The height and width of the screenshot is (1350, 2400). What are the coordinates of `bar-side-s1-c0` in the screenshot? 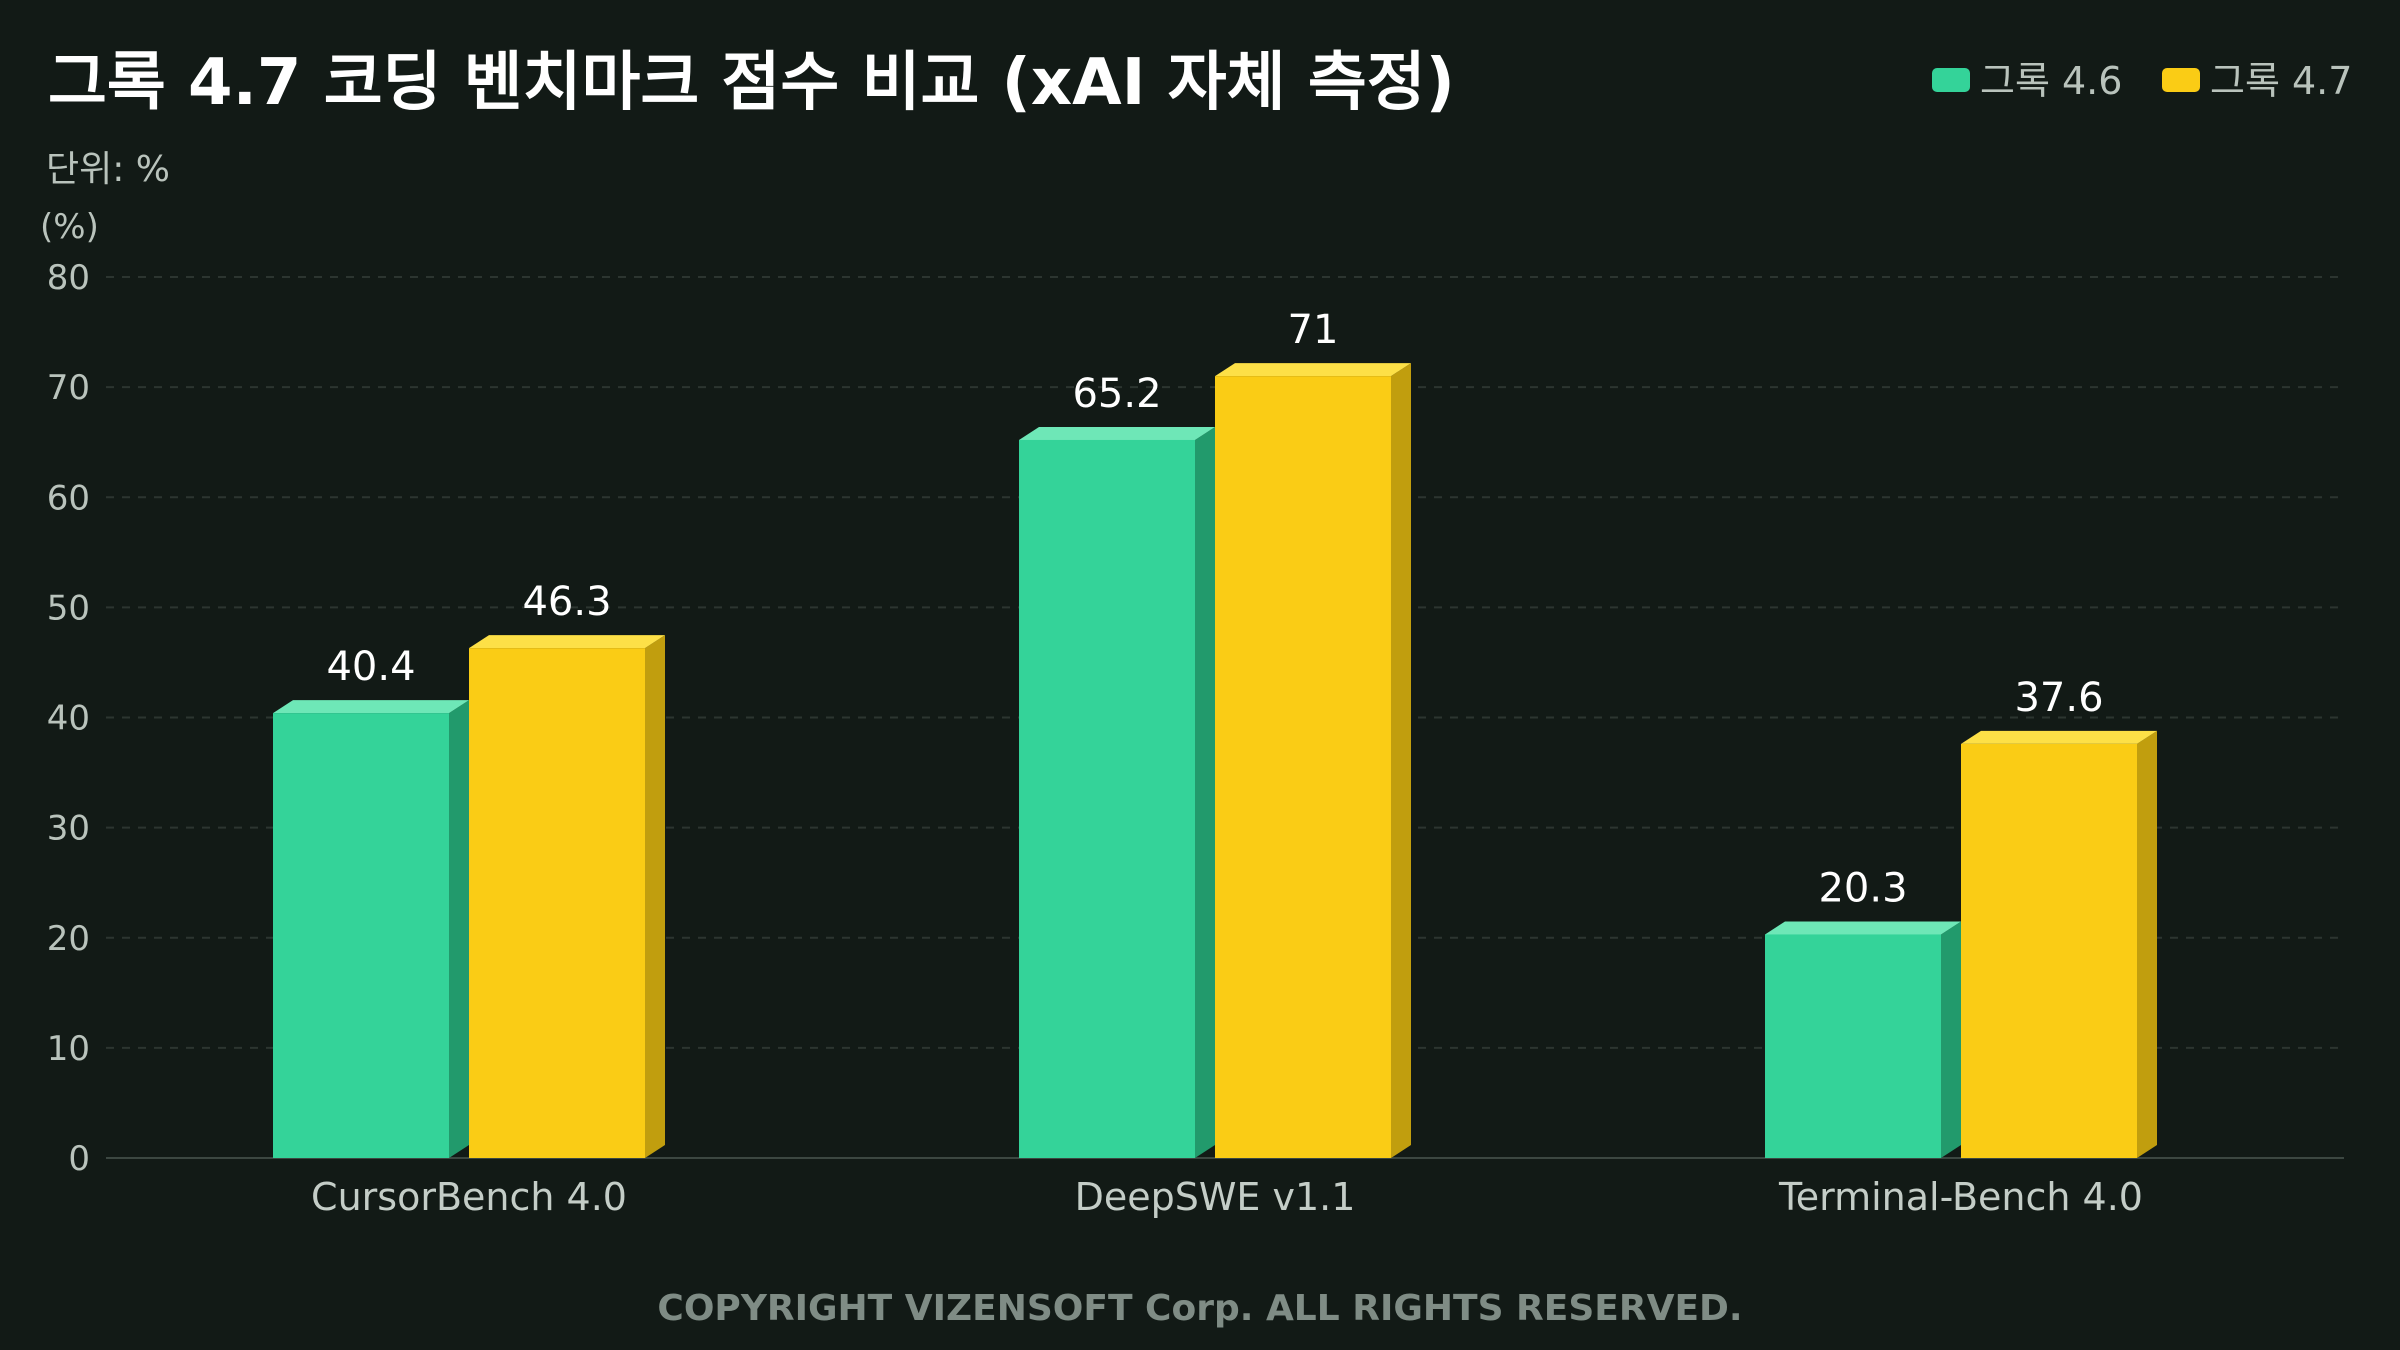 It's located at (655, 896).